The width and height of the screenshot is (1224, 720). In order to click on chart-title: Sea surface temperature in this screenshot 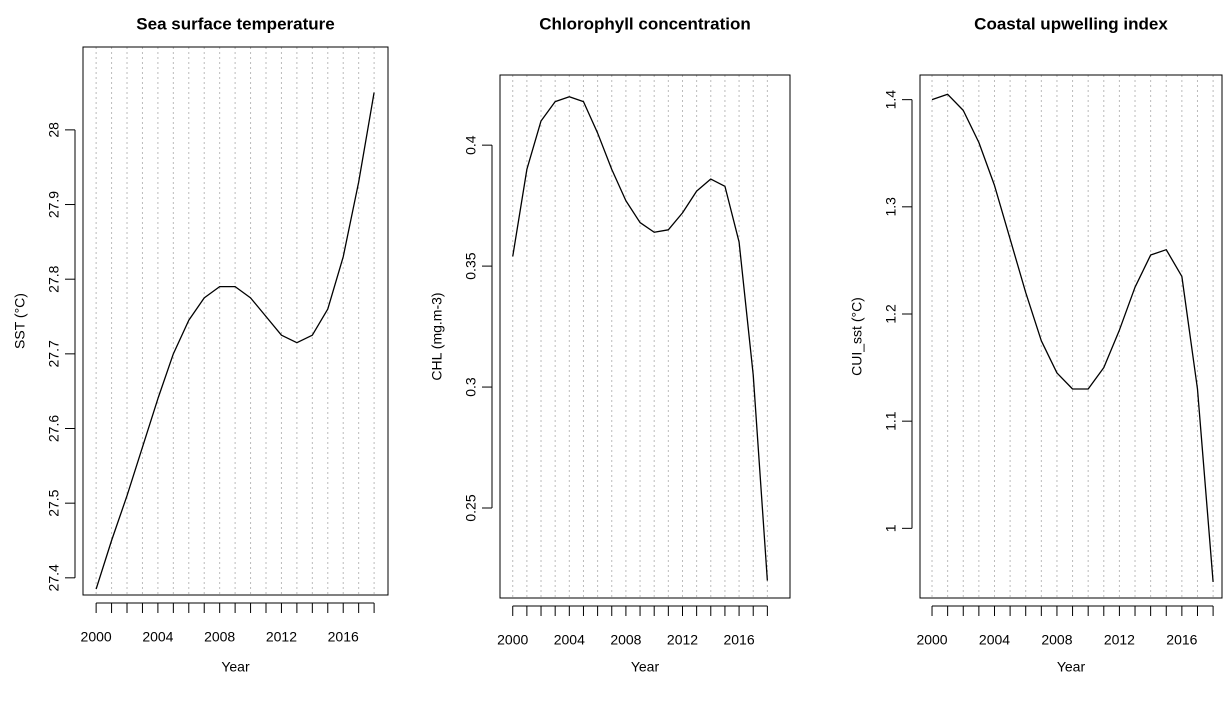, I will do `click(235, 23)`.